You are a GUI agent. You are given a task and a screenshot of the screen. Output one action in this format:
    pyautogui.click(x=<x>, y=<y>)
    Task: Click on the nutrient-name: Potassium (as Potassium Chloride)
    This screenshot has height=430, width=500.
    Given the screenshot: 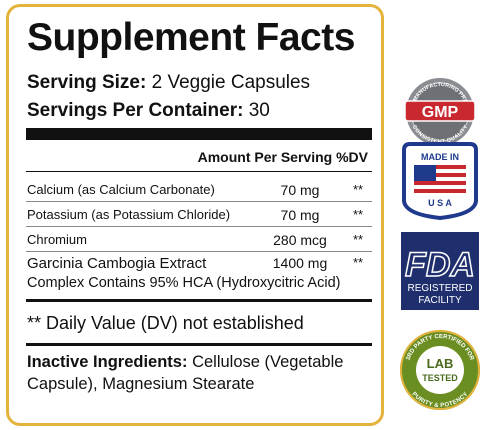 What is the action you would take?
    pyautogui.click(x=129, y=214)
    